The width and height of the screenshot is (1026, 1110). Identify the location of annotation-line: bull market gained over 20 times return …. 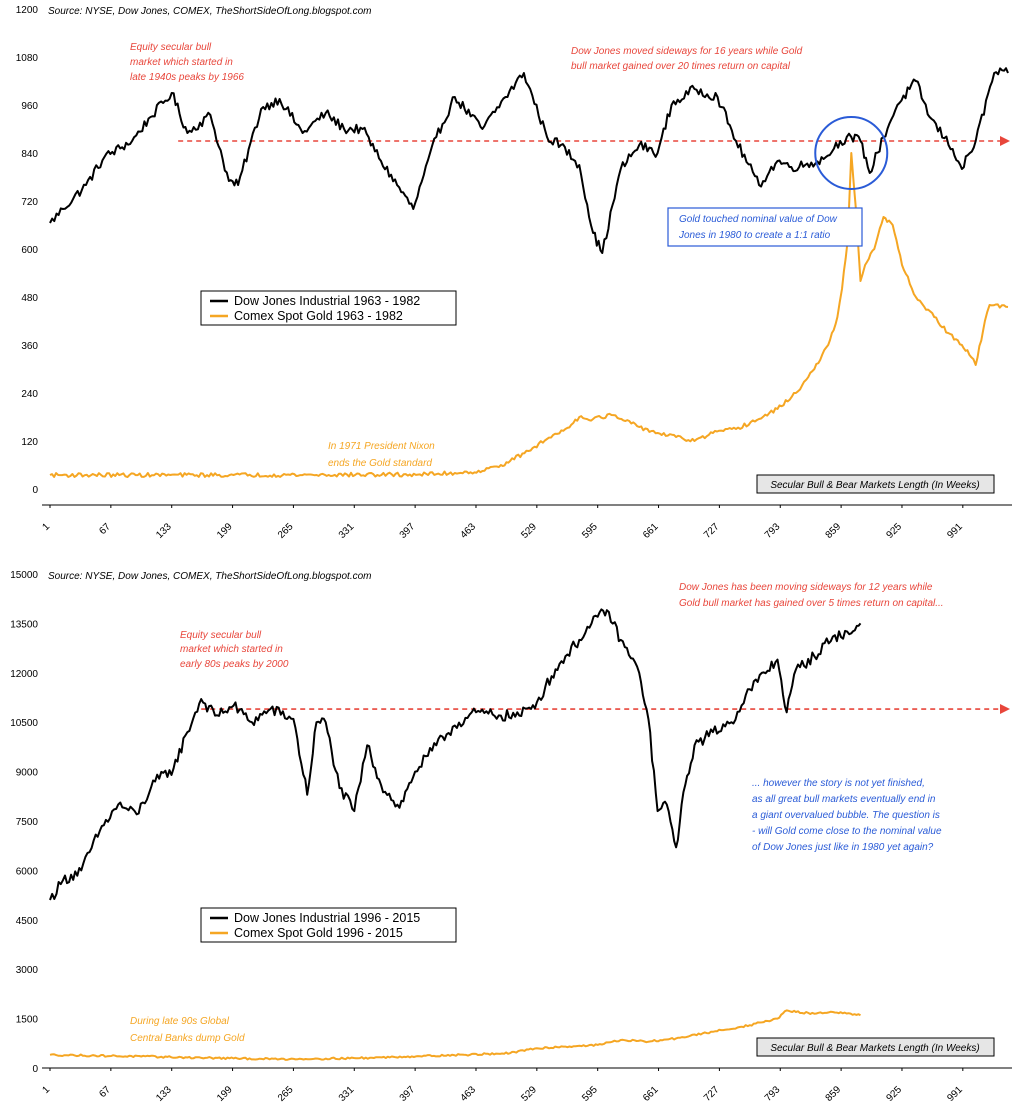
(681, 66).